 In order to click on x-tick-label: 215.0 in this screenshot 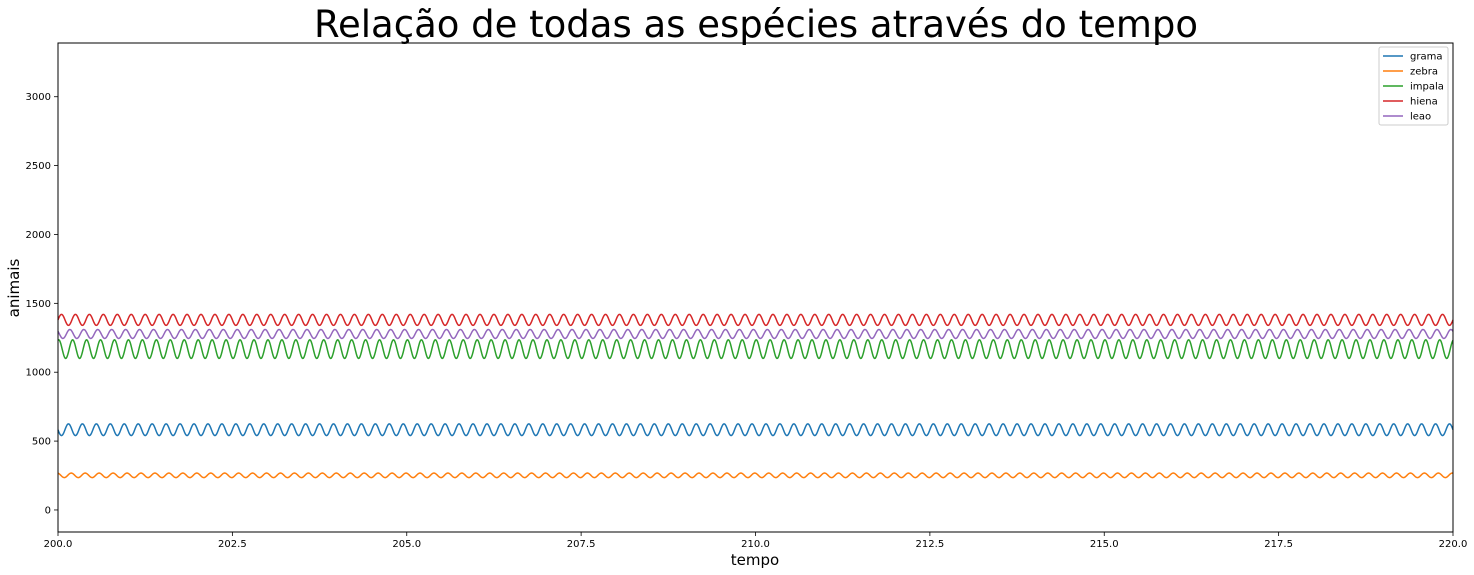, I will do `click(1104, 544)`.